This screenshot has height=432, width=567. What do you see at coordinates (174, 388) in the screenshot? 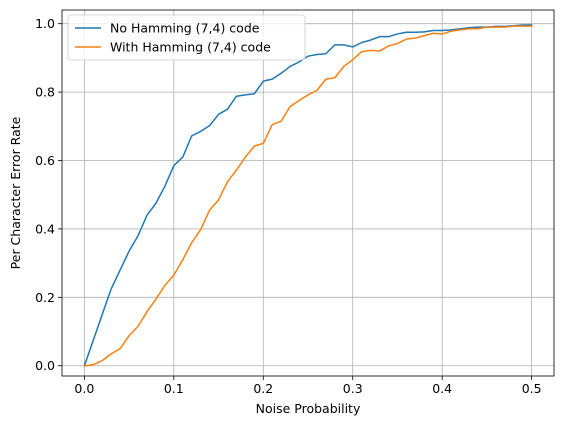
I see `x-tick-label: 0.1` at bounding box center [174, 388].